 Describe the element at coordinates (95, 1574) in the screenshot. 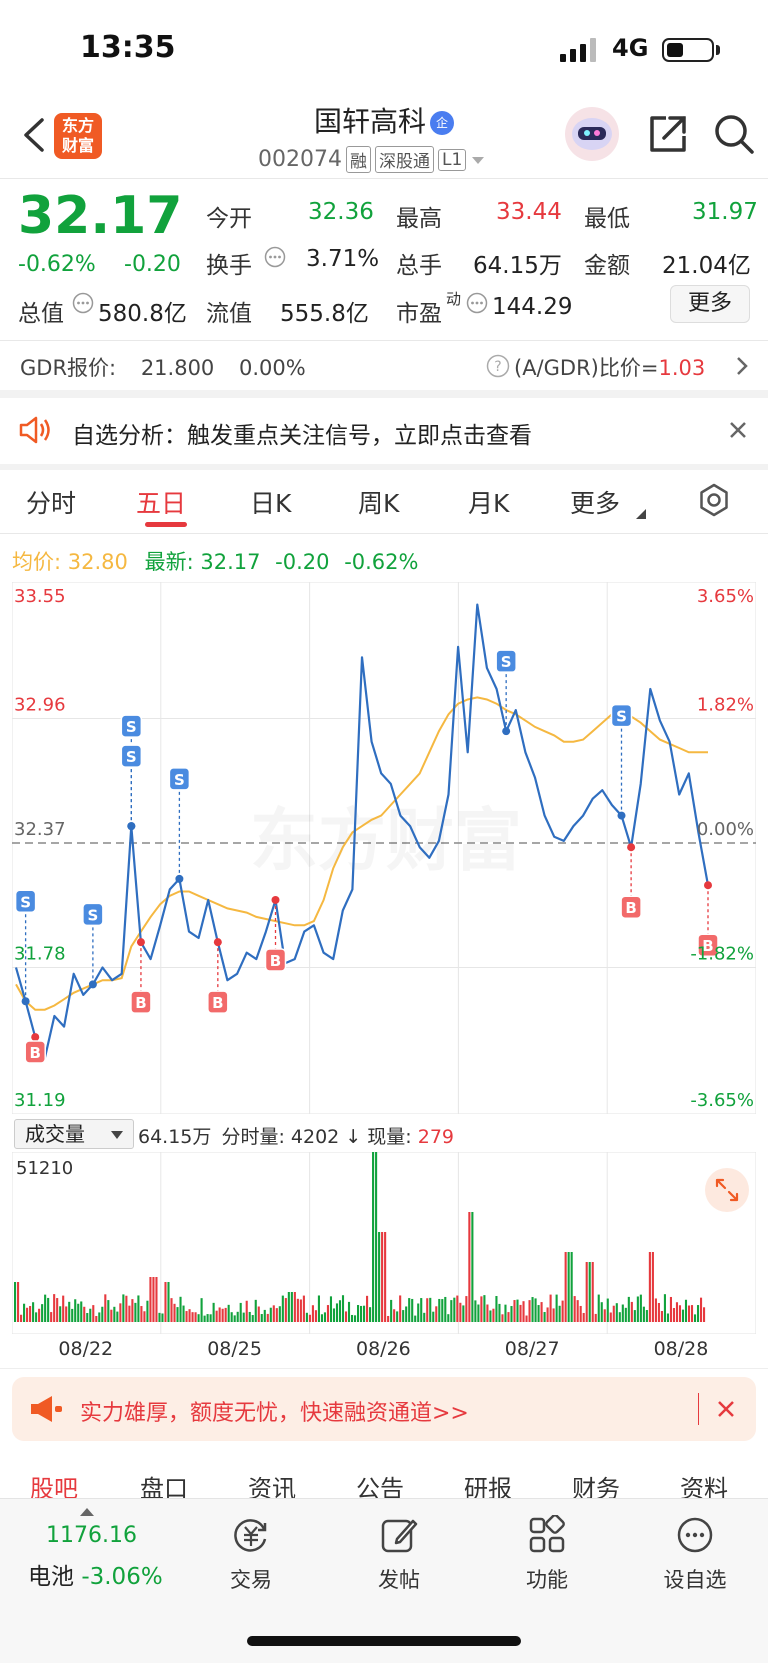

I see `sector-index-line: 电池 -3.06%` at that location.